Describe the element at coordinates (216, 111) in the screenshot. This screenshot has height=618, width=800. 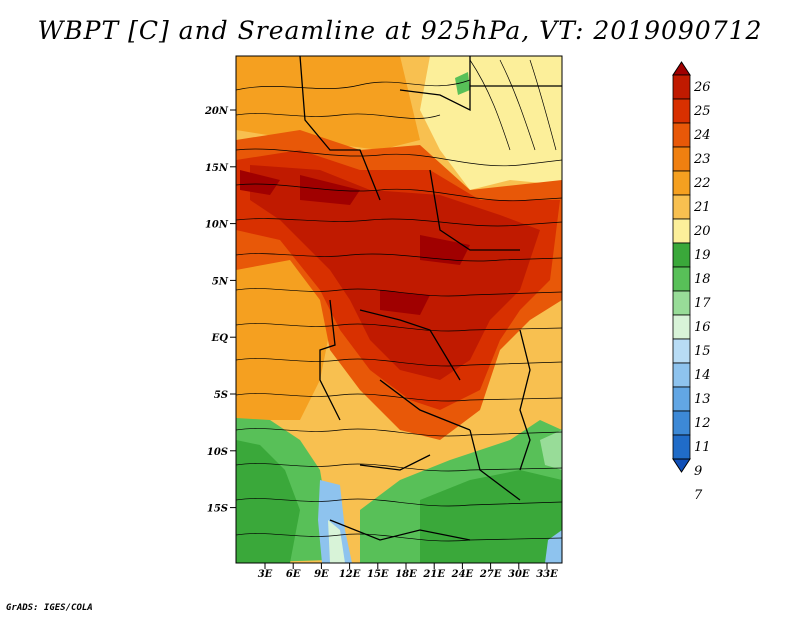
I see `lat-label: 20N` at that location.